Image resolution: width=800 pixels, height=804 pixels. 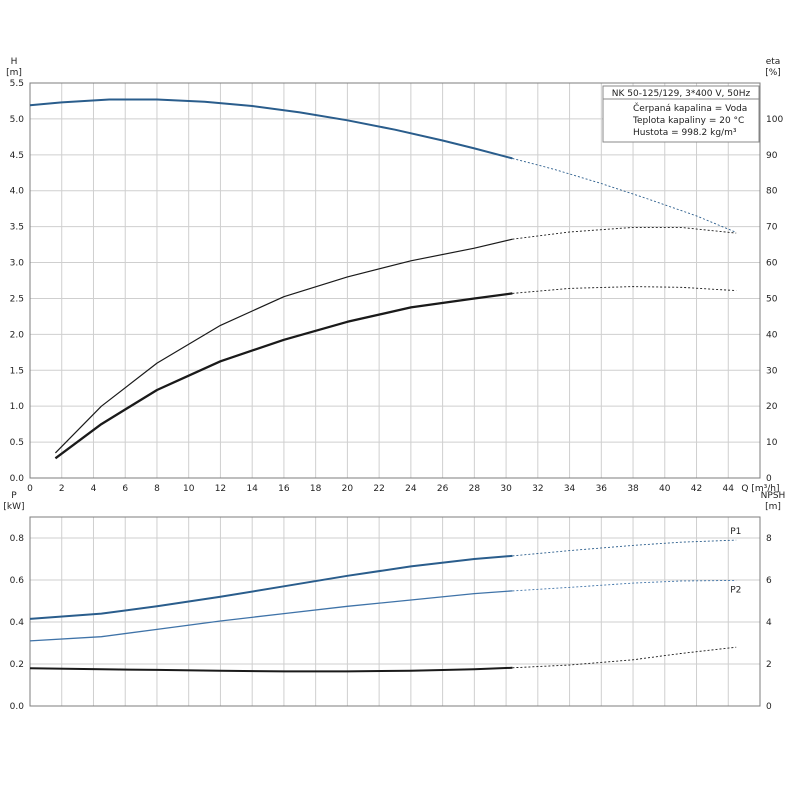 What do you see at coordinates (14, 73) in the screenshot?
I see `y-left-axis-unit: [m]` at bounding box center [14, 73].